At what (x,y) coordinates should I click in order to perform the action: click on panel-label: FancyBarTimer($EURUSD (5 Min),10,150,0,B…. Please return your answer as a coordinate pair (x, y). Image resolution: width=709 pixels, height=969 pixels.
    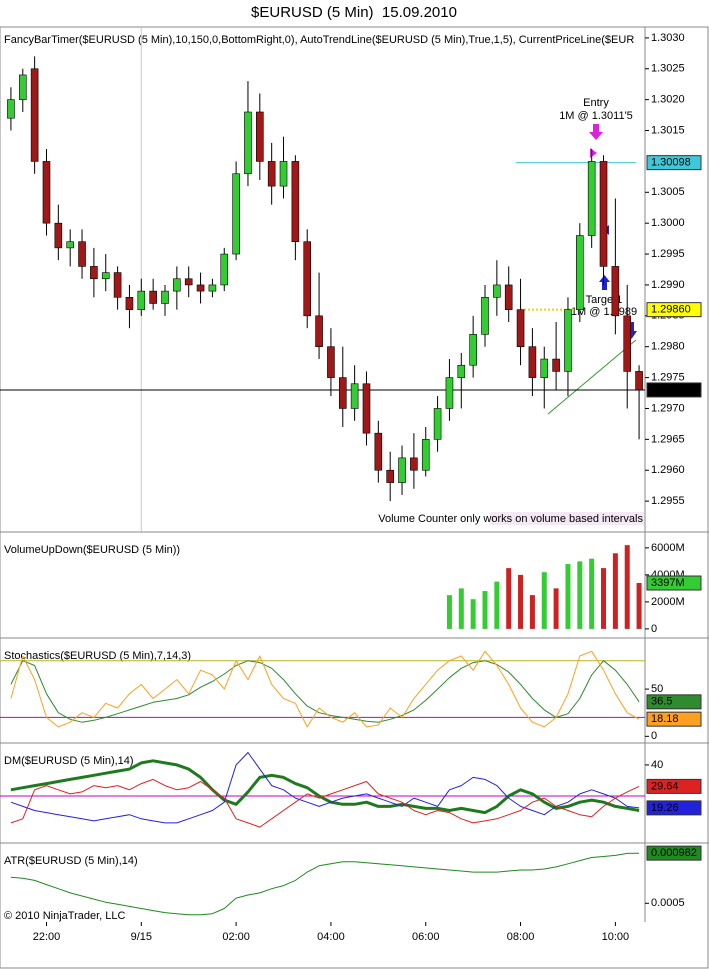
    Looking at the image, I should click on (319, 40).